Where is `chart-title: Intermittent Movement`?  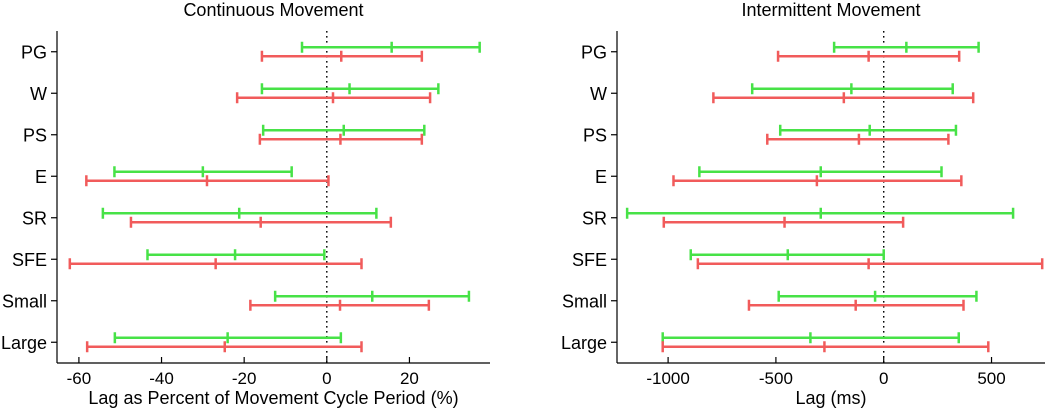 chart-title: Intermittent Movement is located at coordinates (830, 10).